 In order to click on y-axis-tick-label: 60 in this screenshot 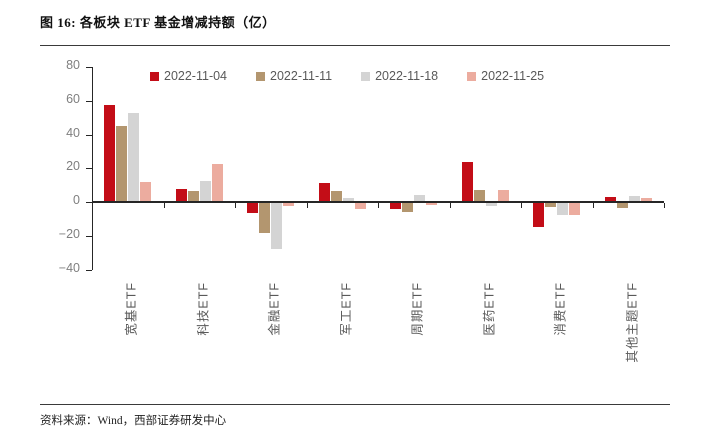, I will do `click(73, 98)`.